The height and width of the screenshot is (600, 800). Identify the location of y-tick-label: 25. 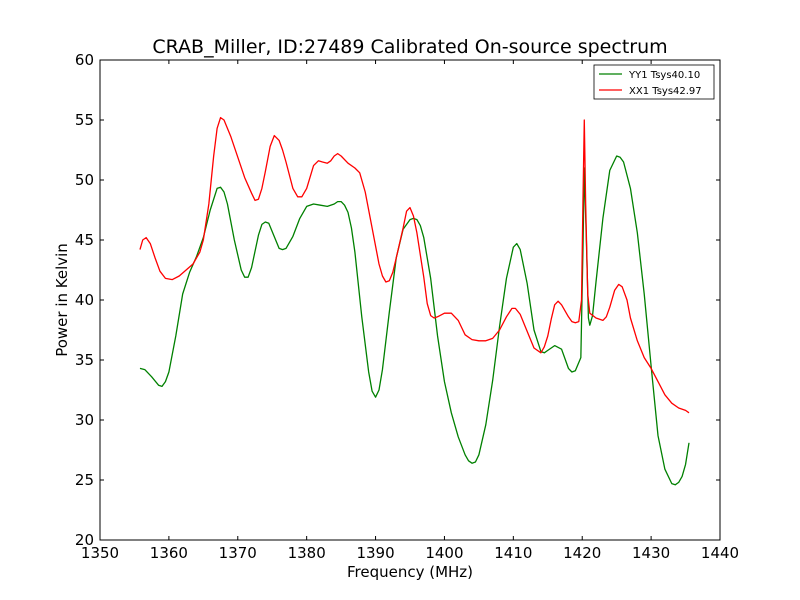
(84, 480).